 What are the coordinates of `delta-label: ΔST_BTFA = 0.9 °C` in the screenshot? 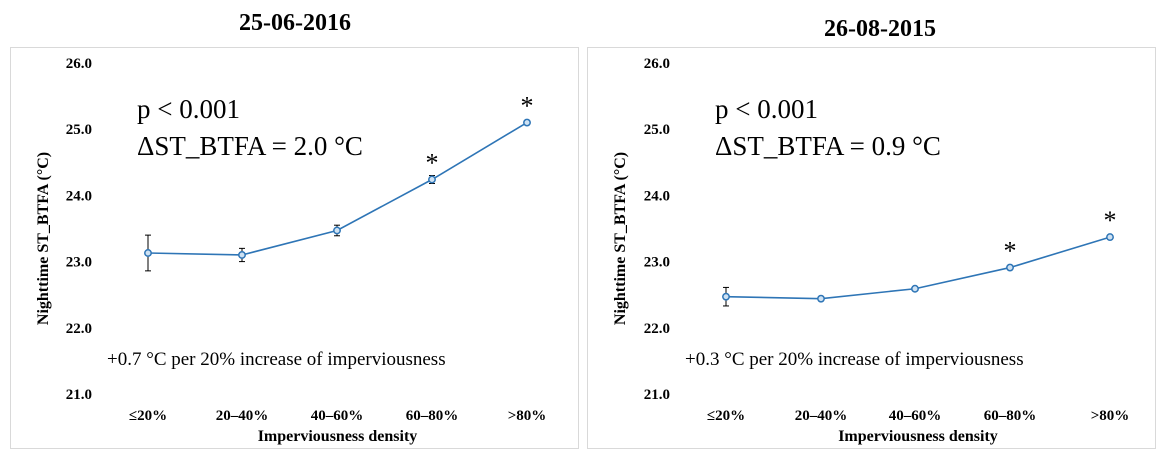 It's located at (828, 146).